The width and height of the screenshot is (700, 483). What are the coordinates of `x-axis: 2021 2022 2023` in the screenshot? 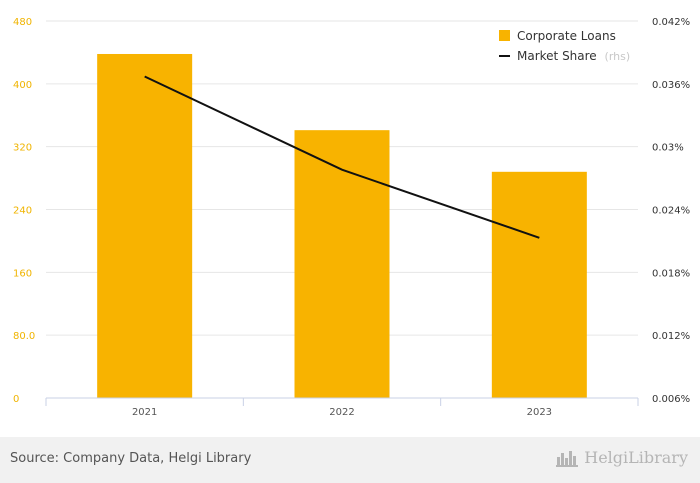 It's located at (342, 407).